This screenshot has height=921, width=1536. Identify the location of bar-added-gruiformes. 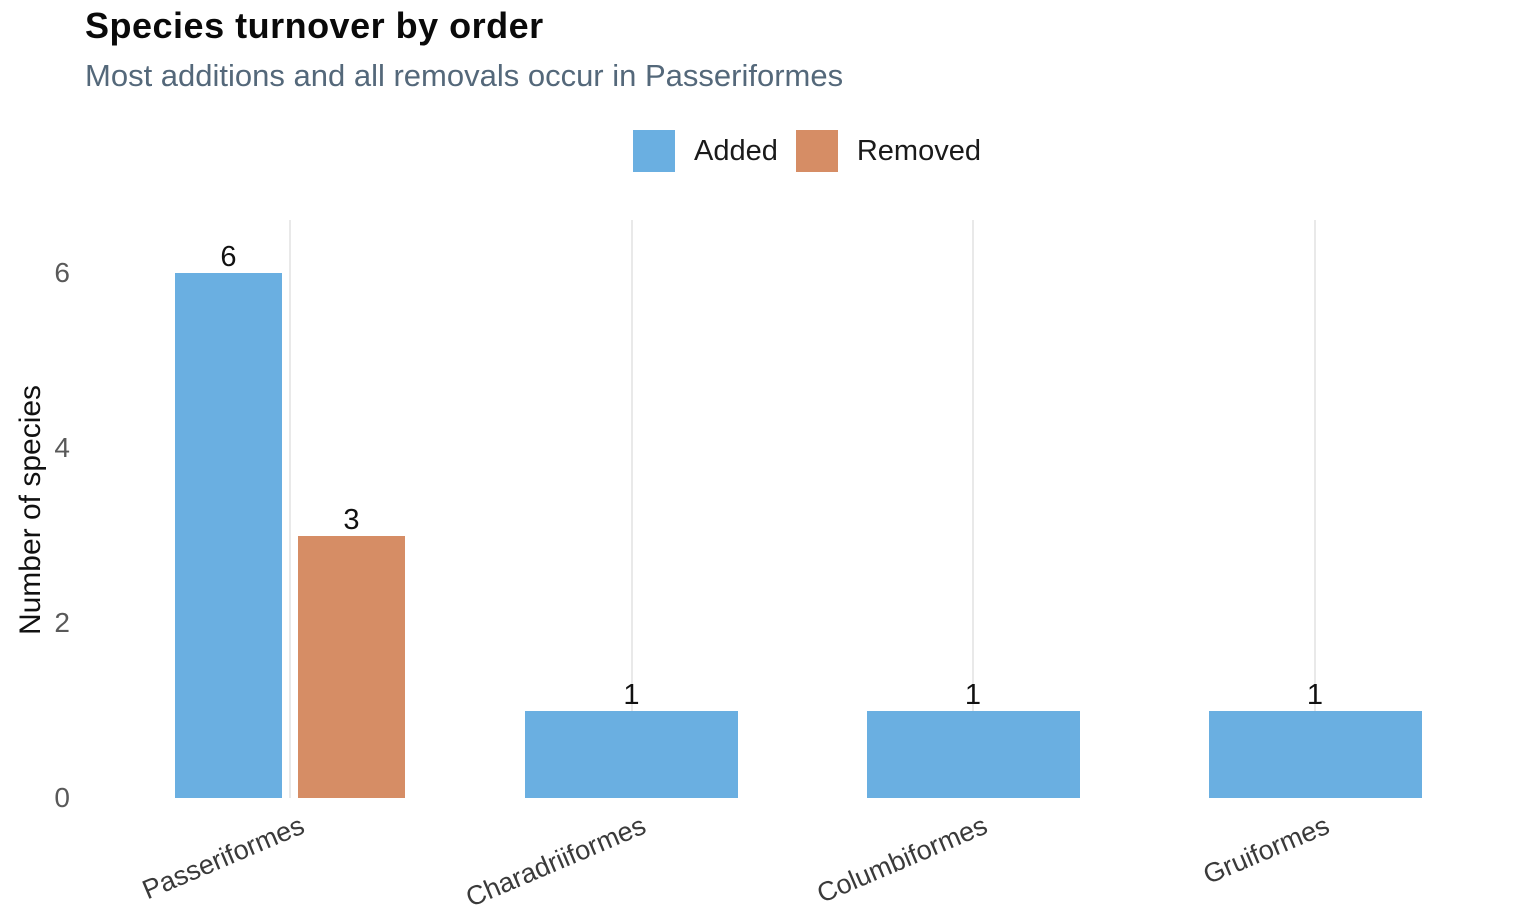
(1315, 754).